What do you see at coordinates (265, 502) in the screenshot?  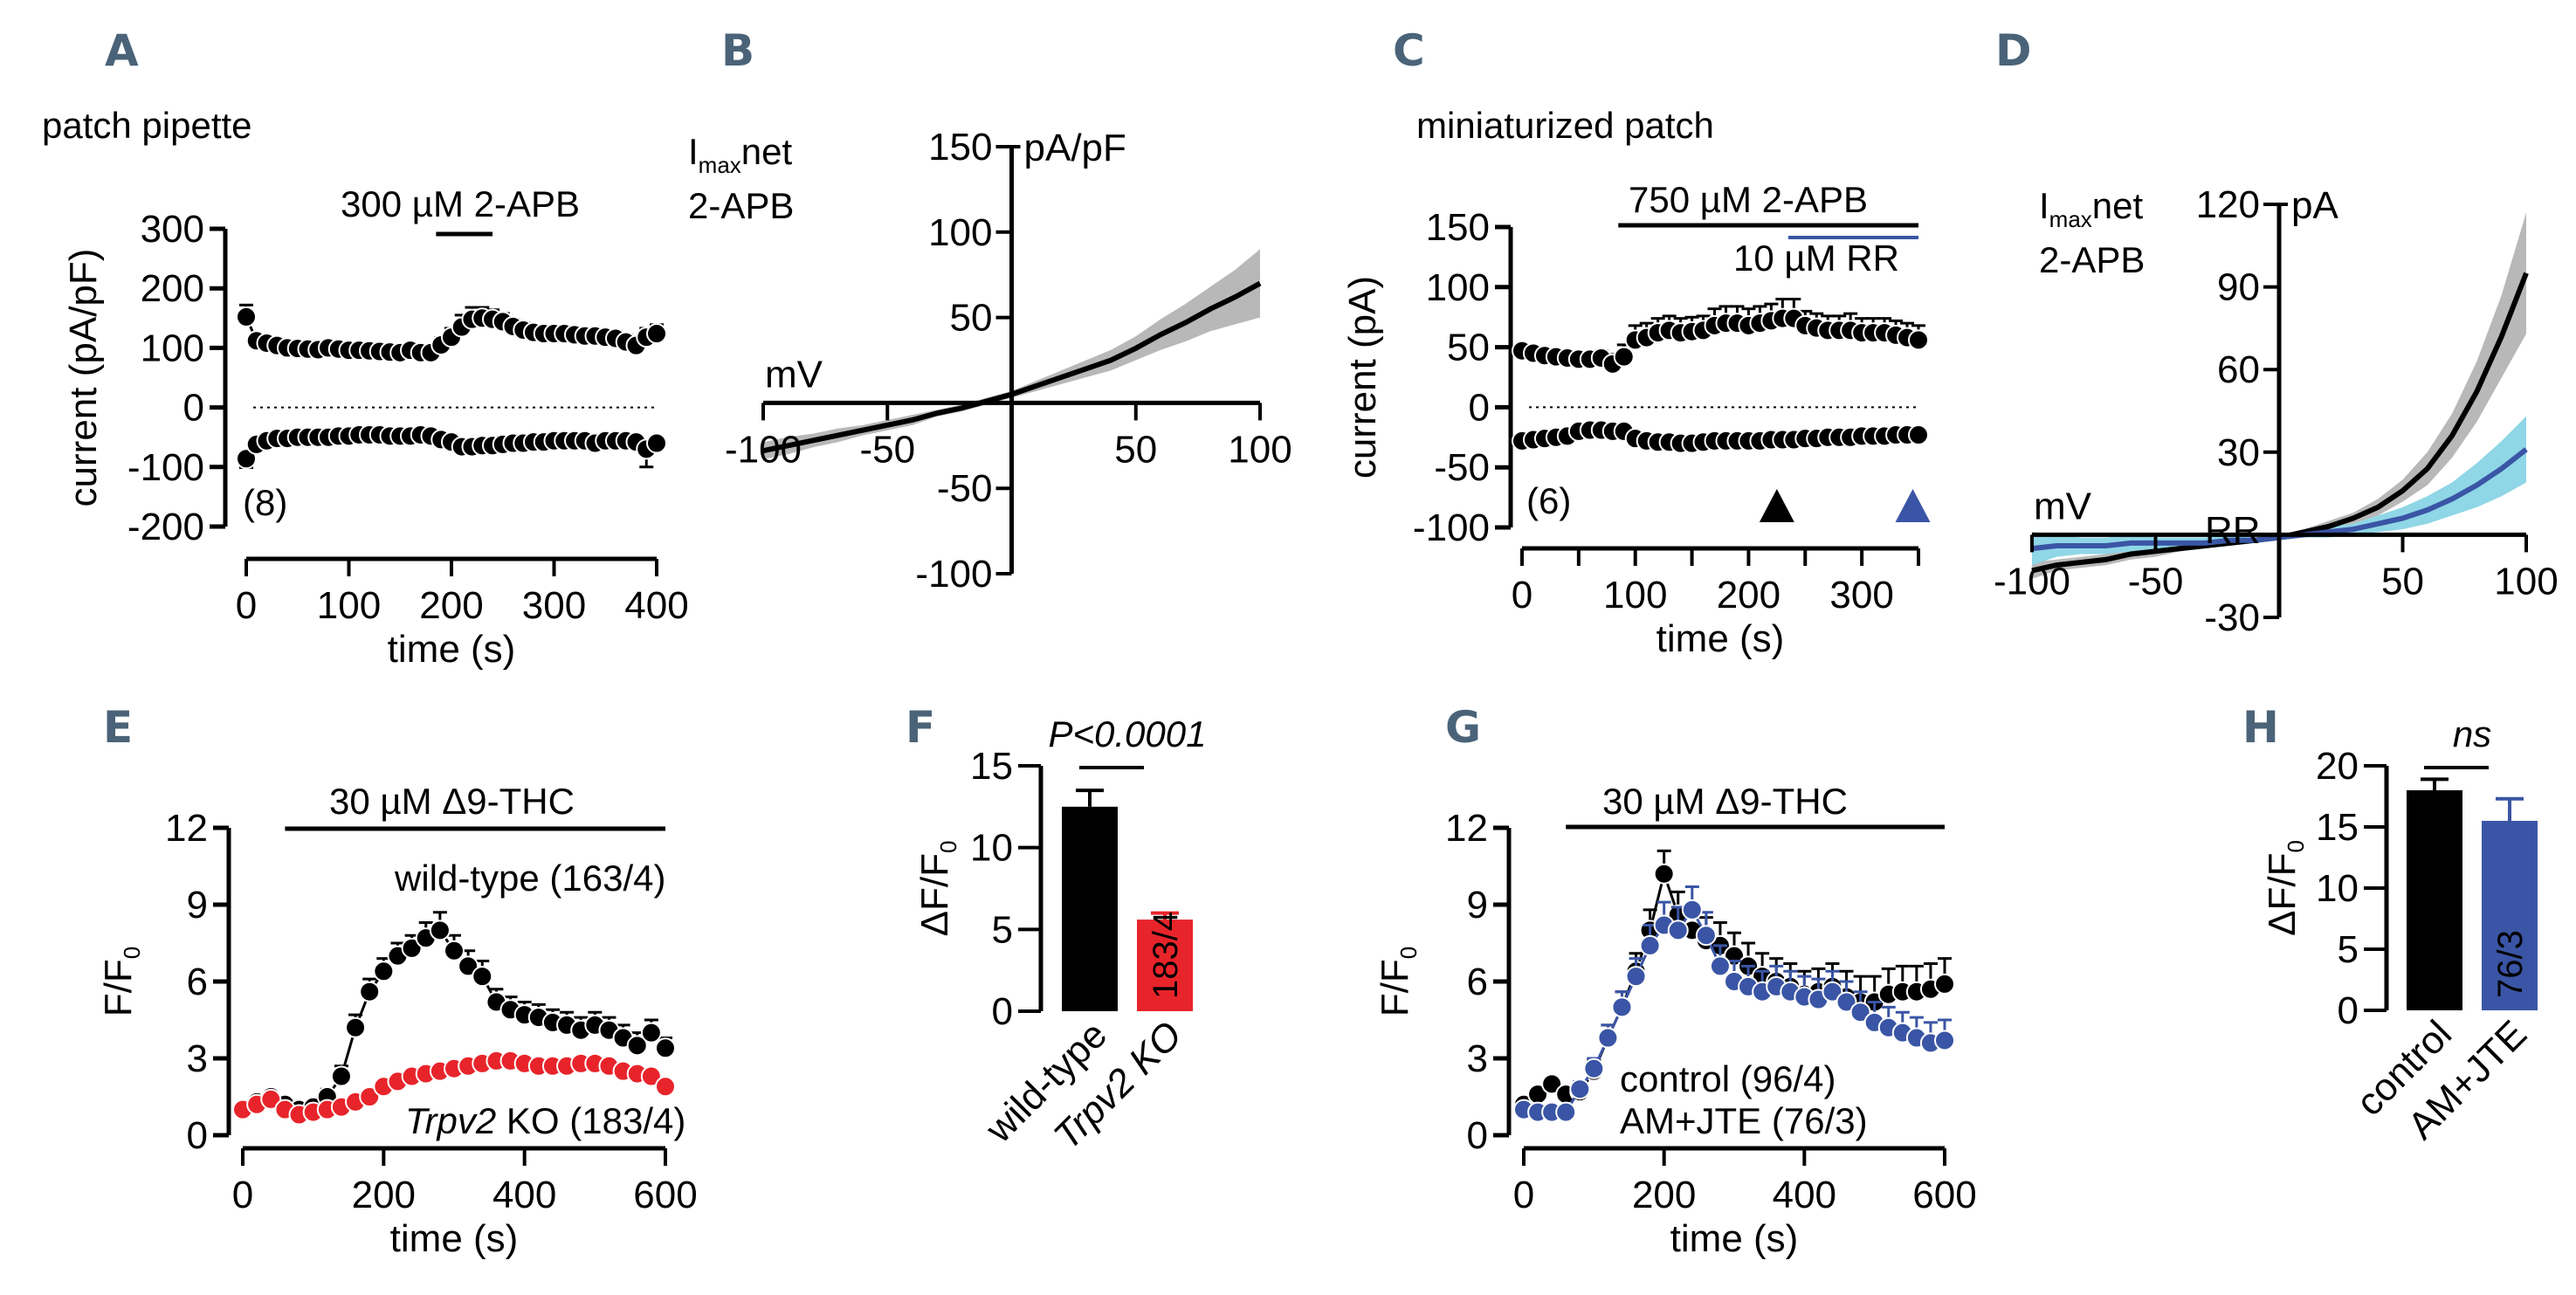 I see `n-annotation: (8)` at bounding box center [265, 502].